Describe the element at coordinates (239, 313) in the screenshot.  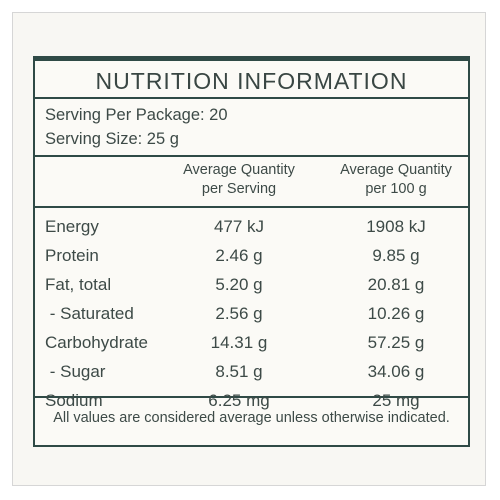
I see `per-serving-value: 2.56 g` at that location.